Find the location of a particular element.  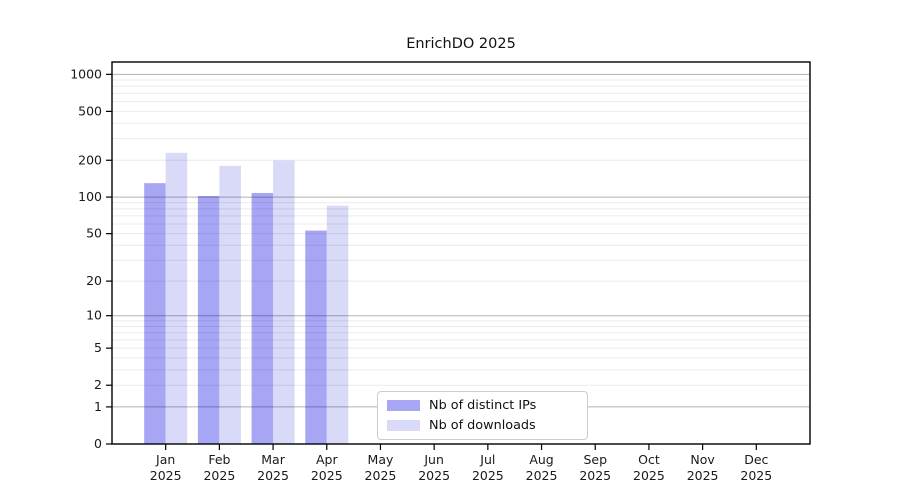

x-tick-label: Jan 2025 is located at coordinates (166, 467).